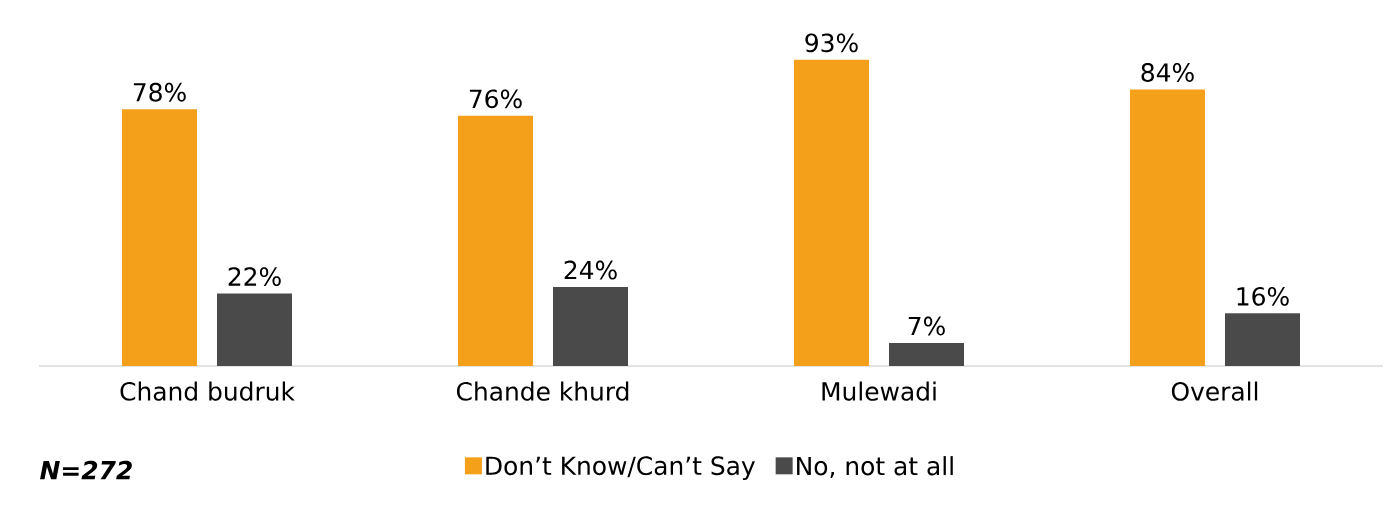 The image size is (1387, 506). Describe the element at coordinates (1263, 296) in the screenshot. I see `data-label: 16%` at that location.